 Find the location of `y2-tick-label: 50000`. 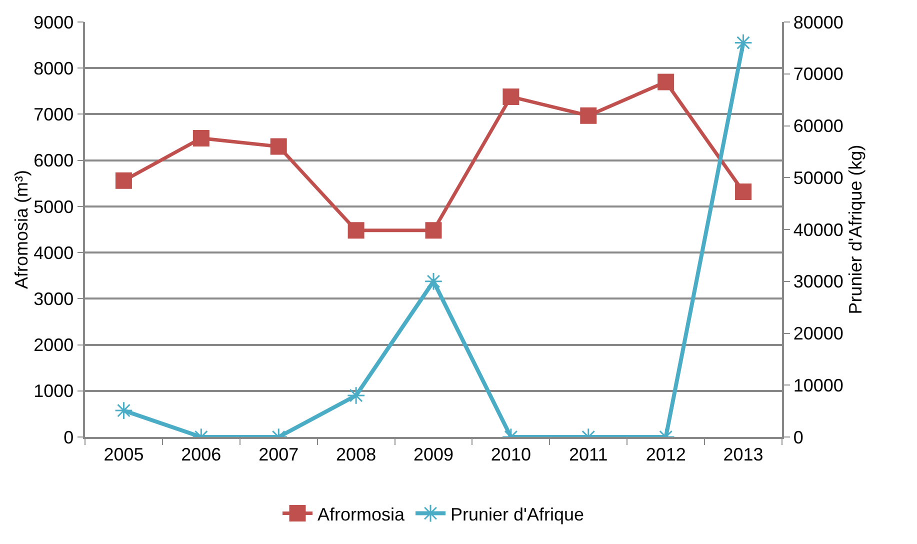

y2-tick-label: 50000 is located at coordinates (818, 178).